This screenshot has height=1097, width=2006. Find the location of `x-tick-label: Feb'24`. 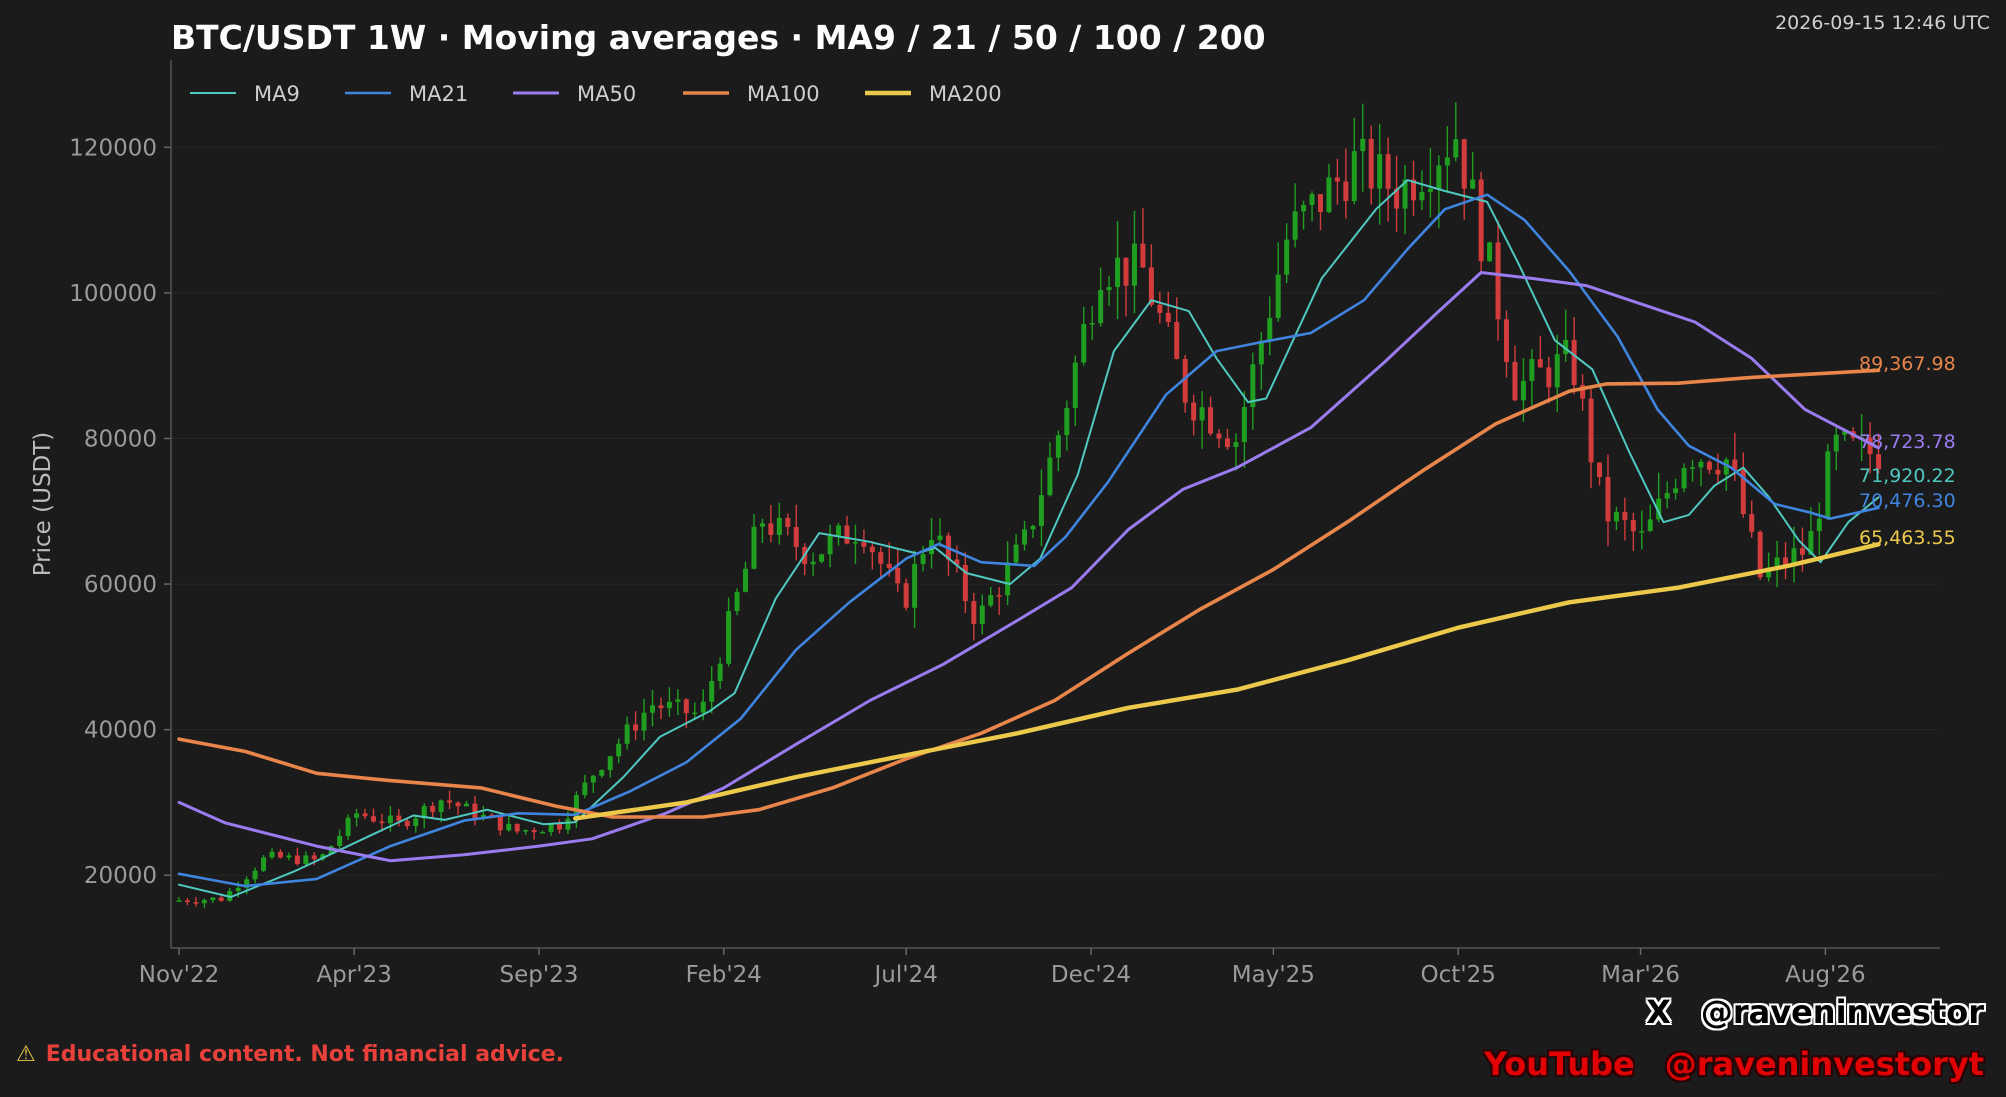

x-tick-label: Feb'24 is located at coordinates (724, 975).